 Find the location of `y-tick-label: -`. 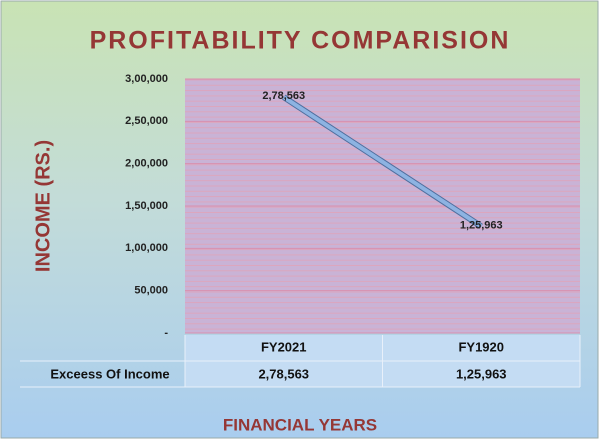

y-tick-label: - is located at coordinates (166, 333).